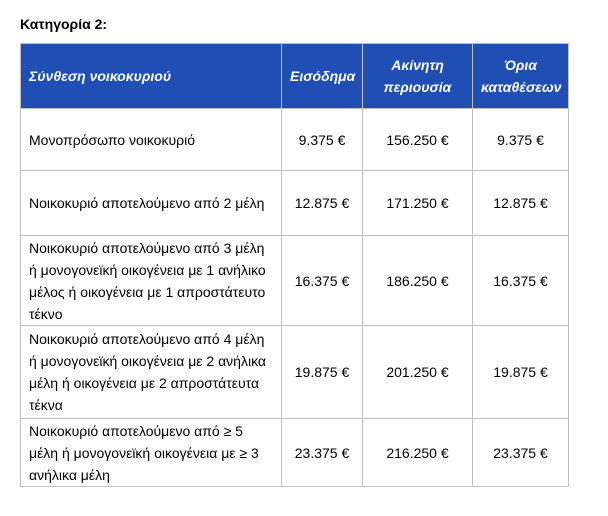  I want to click on amount-cell: 186.250 €, so click(417, 280).